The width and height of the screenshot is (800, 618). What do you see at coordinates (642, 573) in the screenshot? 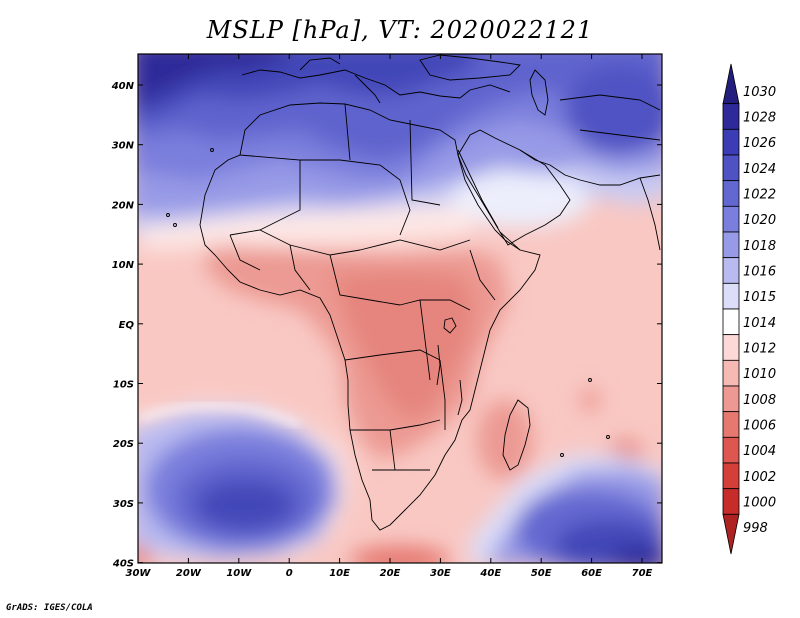
I see `x-tick-label: 70E` at bounding box center [642, 573].